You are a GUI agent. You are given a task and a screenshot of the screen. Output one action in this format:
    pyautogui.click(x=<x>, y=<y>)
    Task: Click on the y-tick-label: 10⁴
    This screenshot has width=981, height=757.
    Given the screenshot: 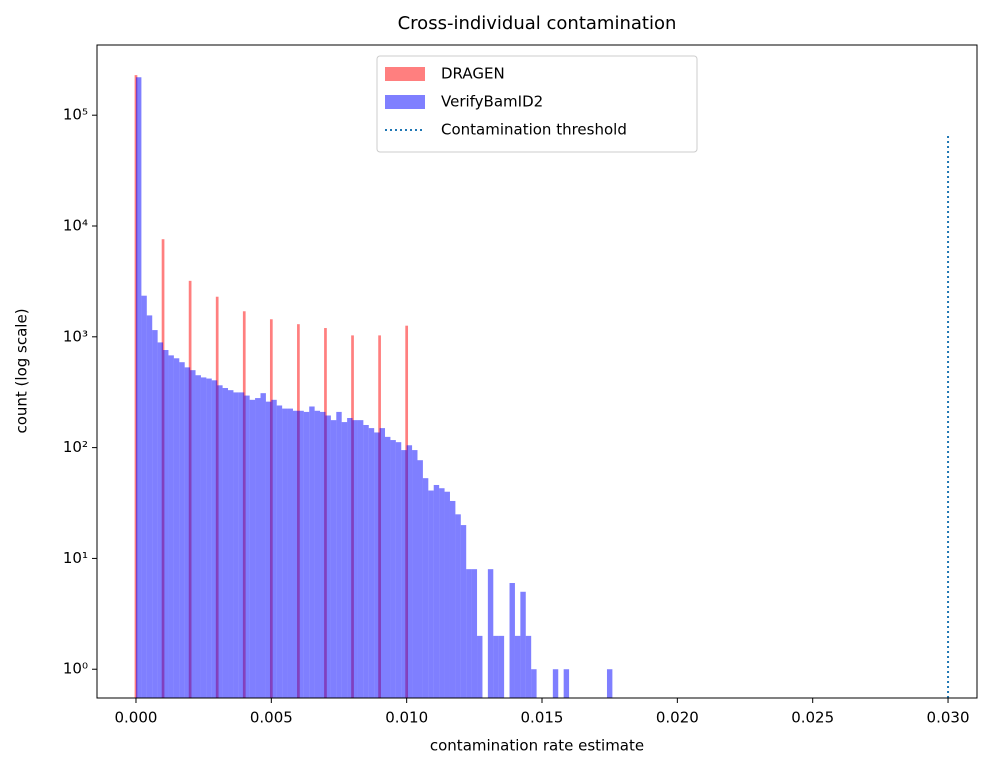 What is the action you would take?
    pyautogui.click(x=75, y=226)
    